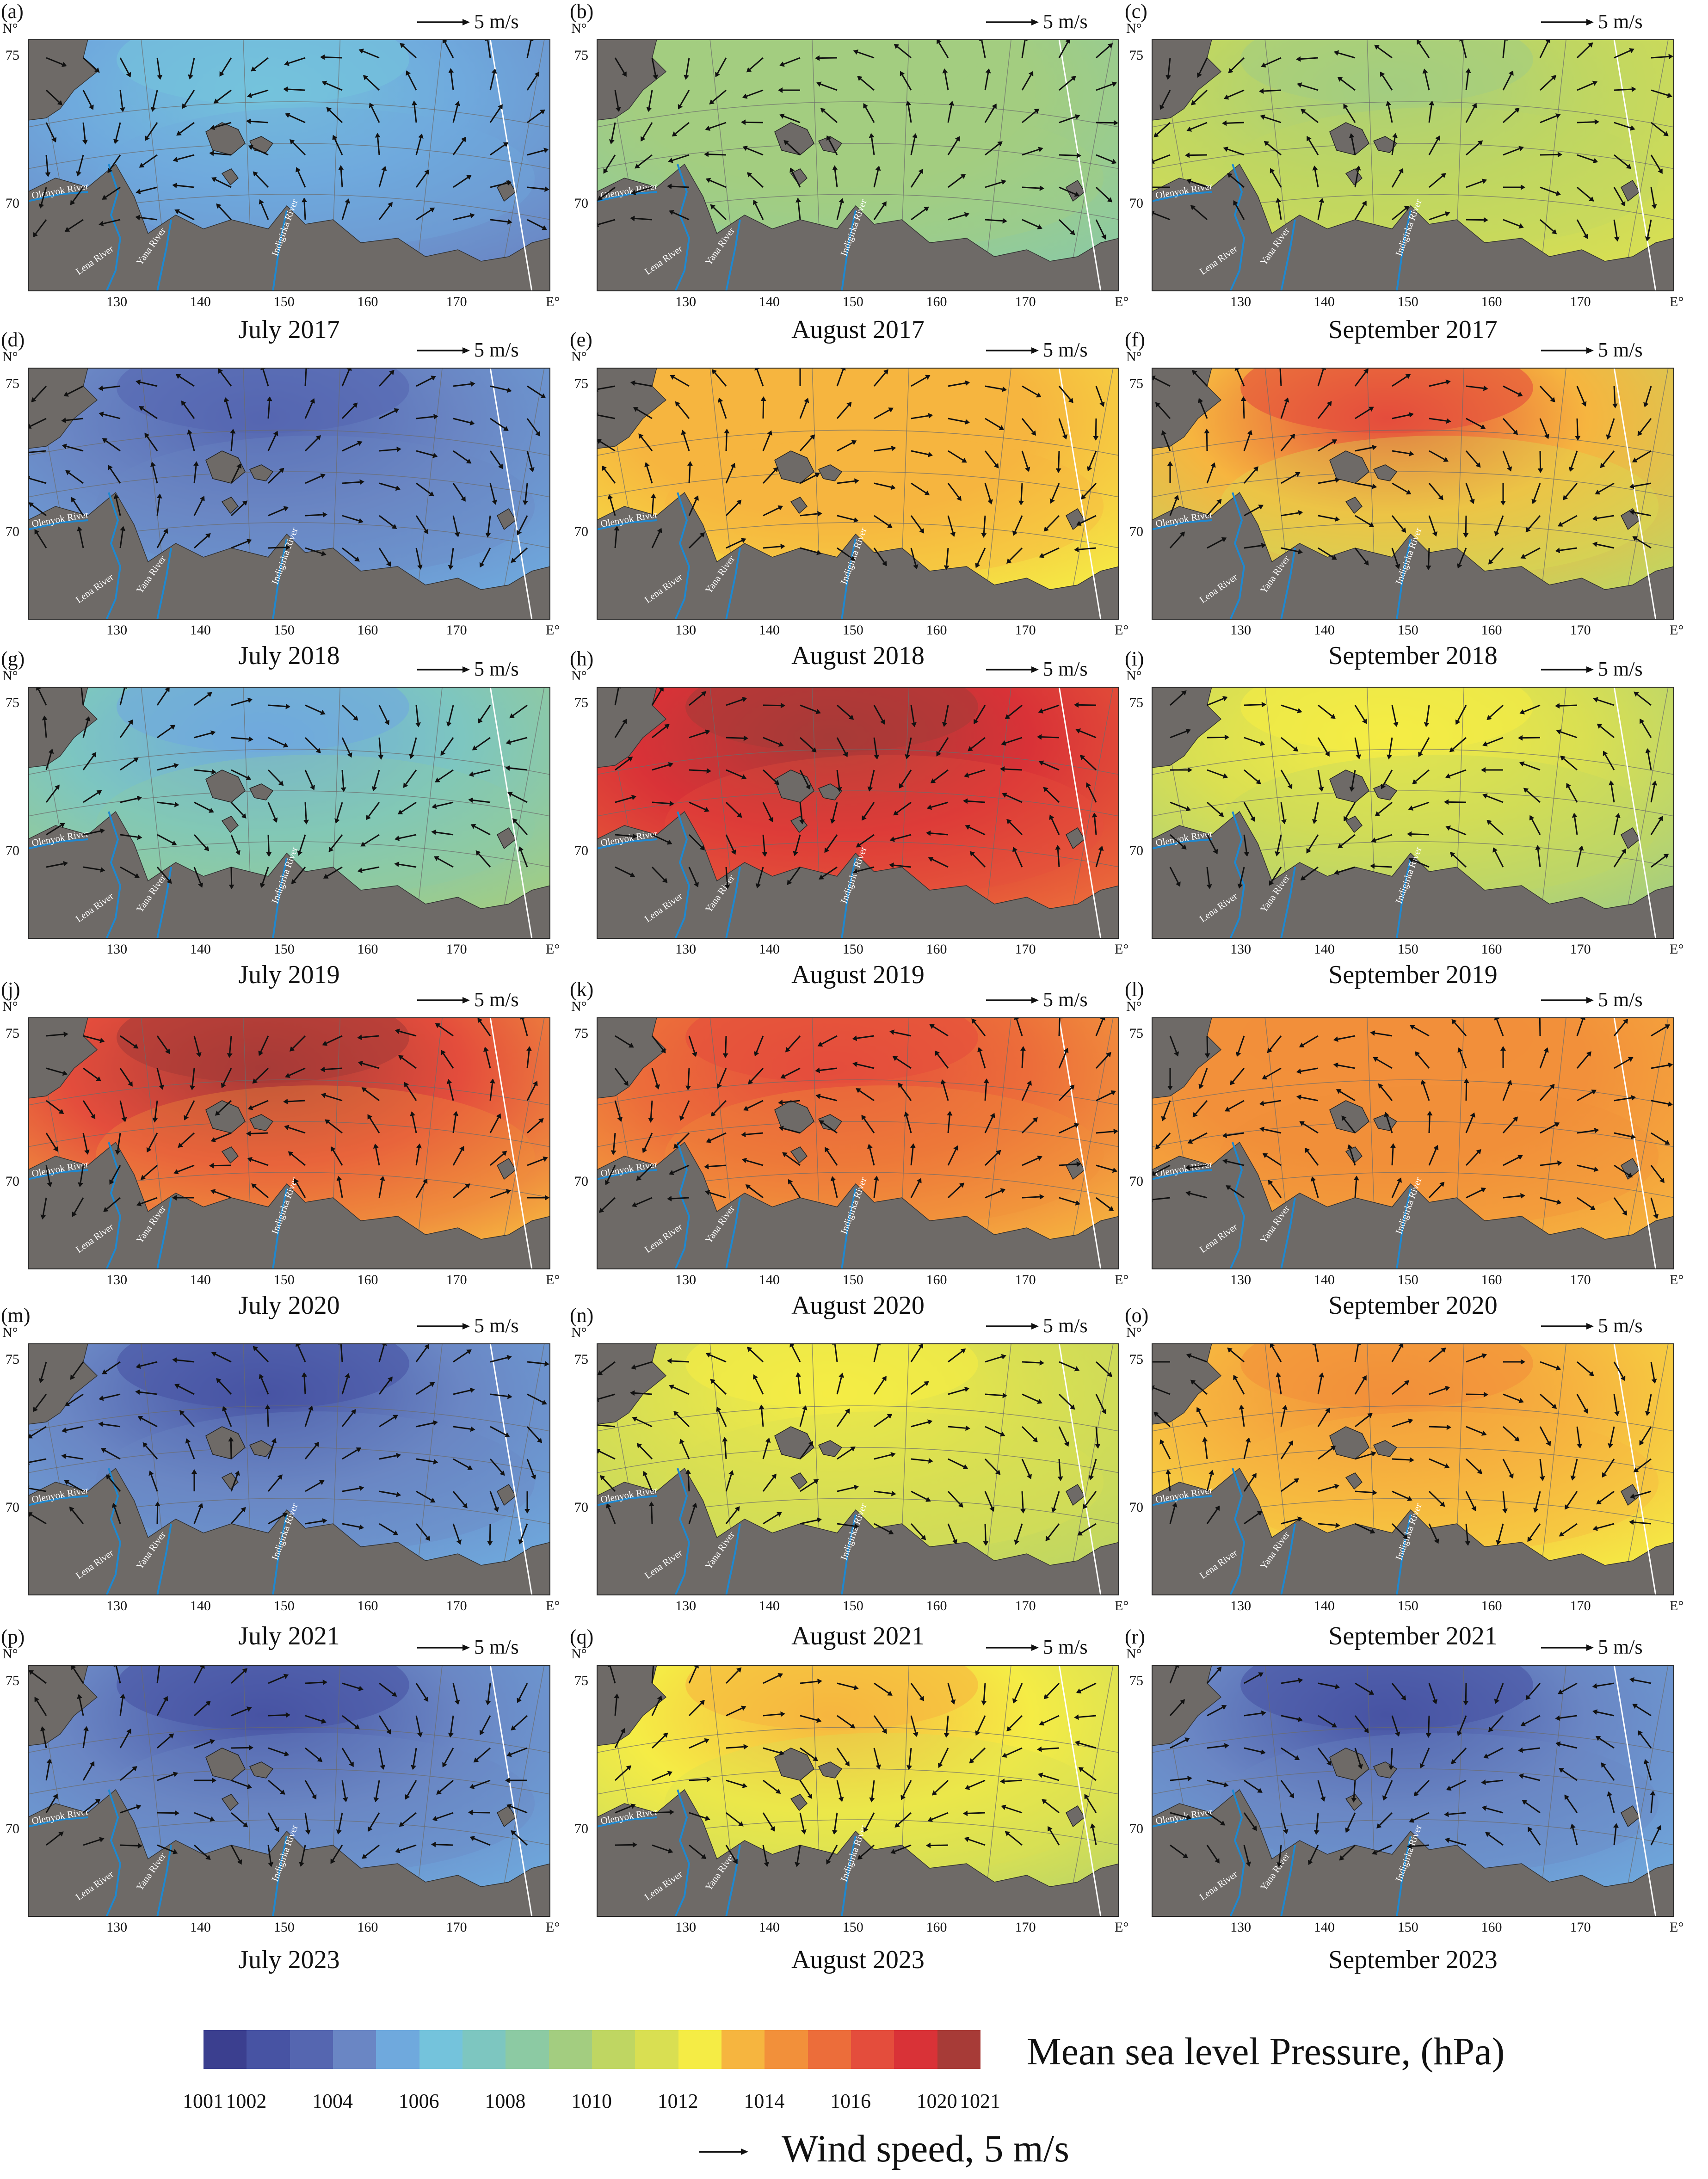  I want to click on latitude-label: 70, so click(581, 1181).